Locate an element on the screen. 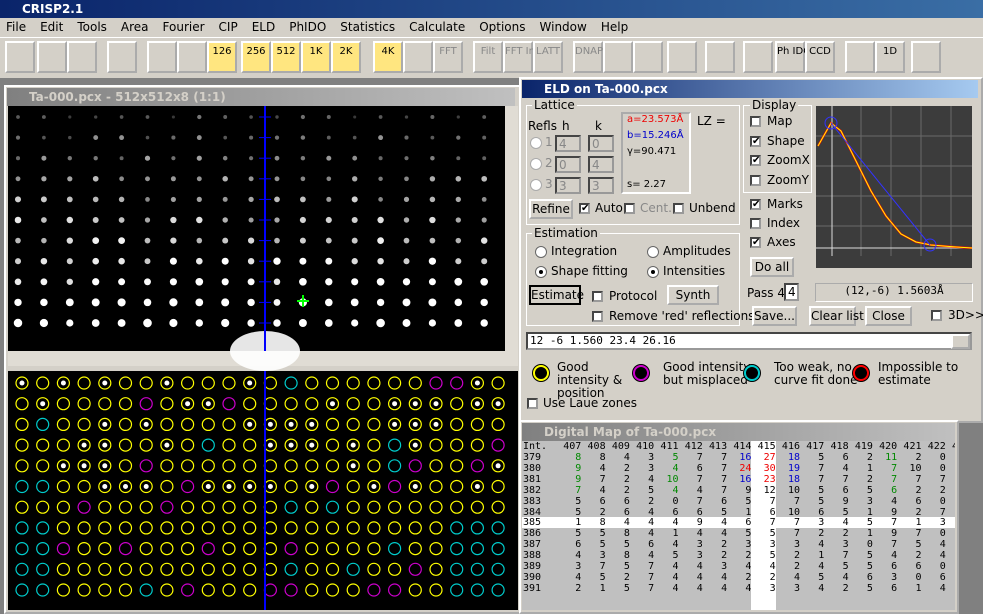  row-header: 388 is located at coordinates (532, 556).